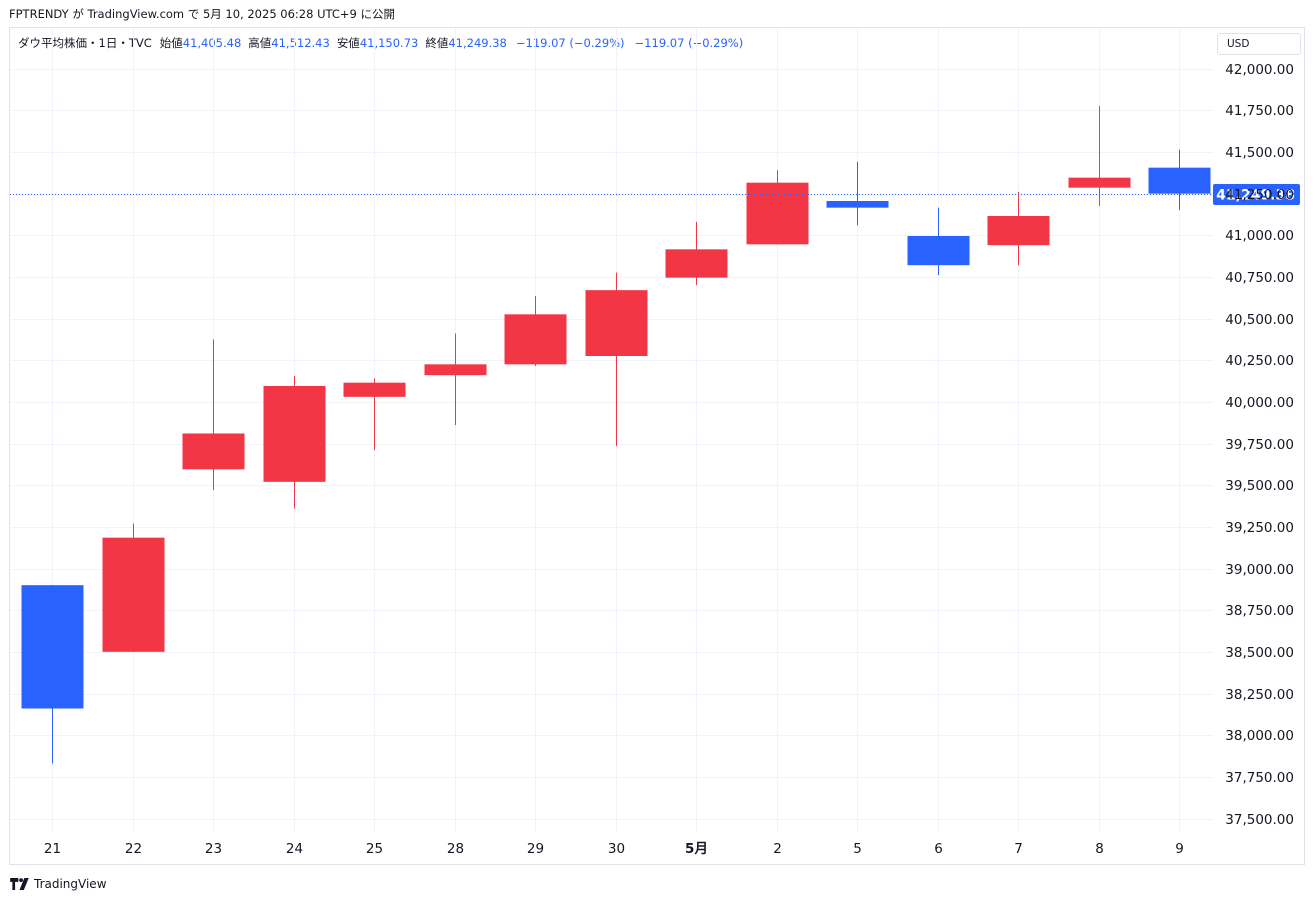 The width and height of the screenshot is (1315, 901). I want to click on x-tick-label: 29, so click(535, 849).